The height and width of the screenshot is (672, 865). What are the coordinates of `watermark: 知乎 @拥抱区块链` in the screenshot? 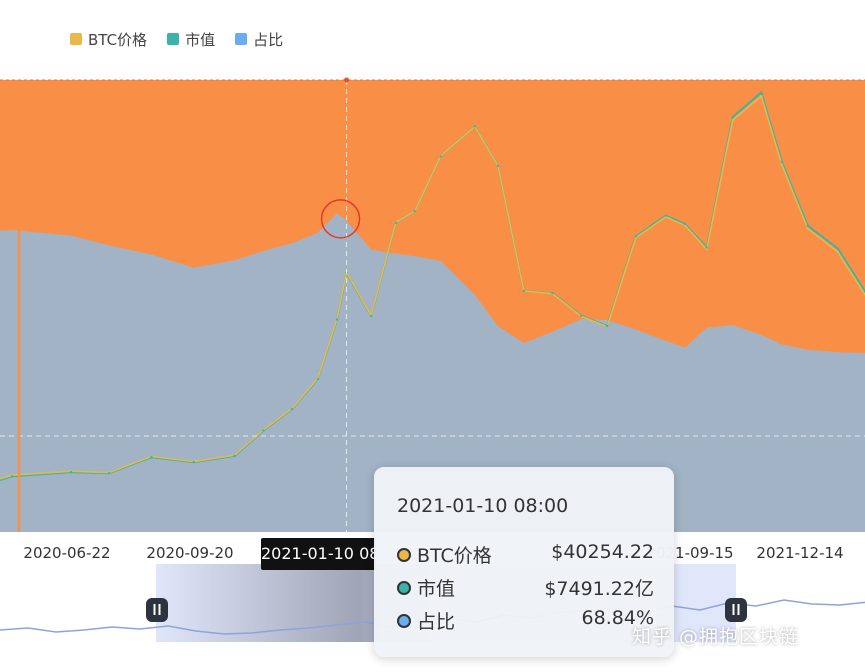 It's located at (716, 637).